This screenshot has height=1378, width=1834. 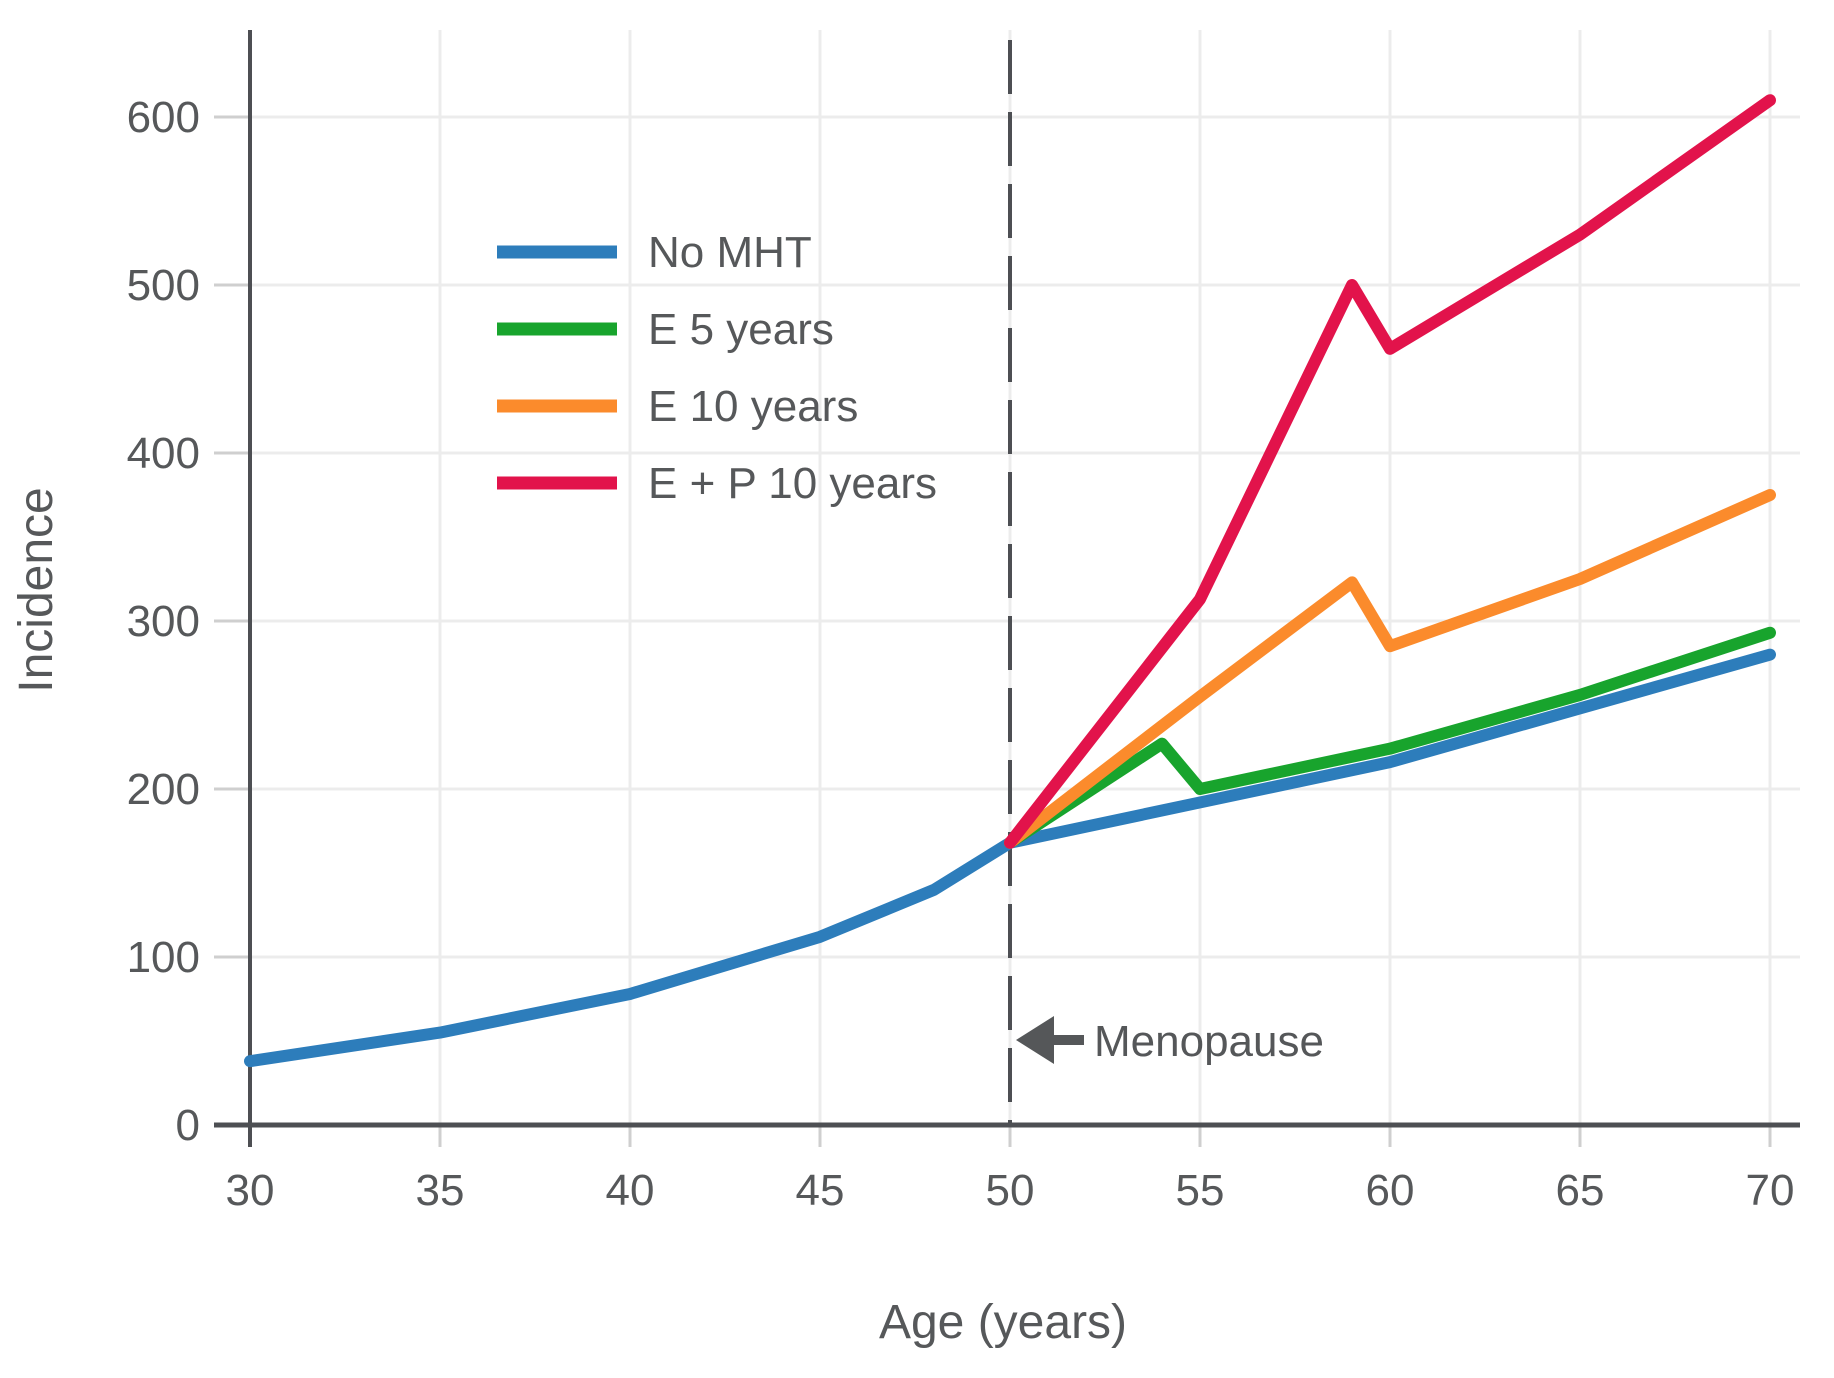 I want to click on menopause-label: Menopause, so click(x=1209, y=1041).